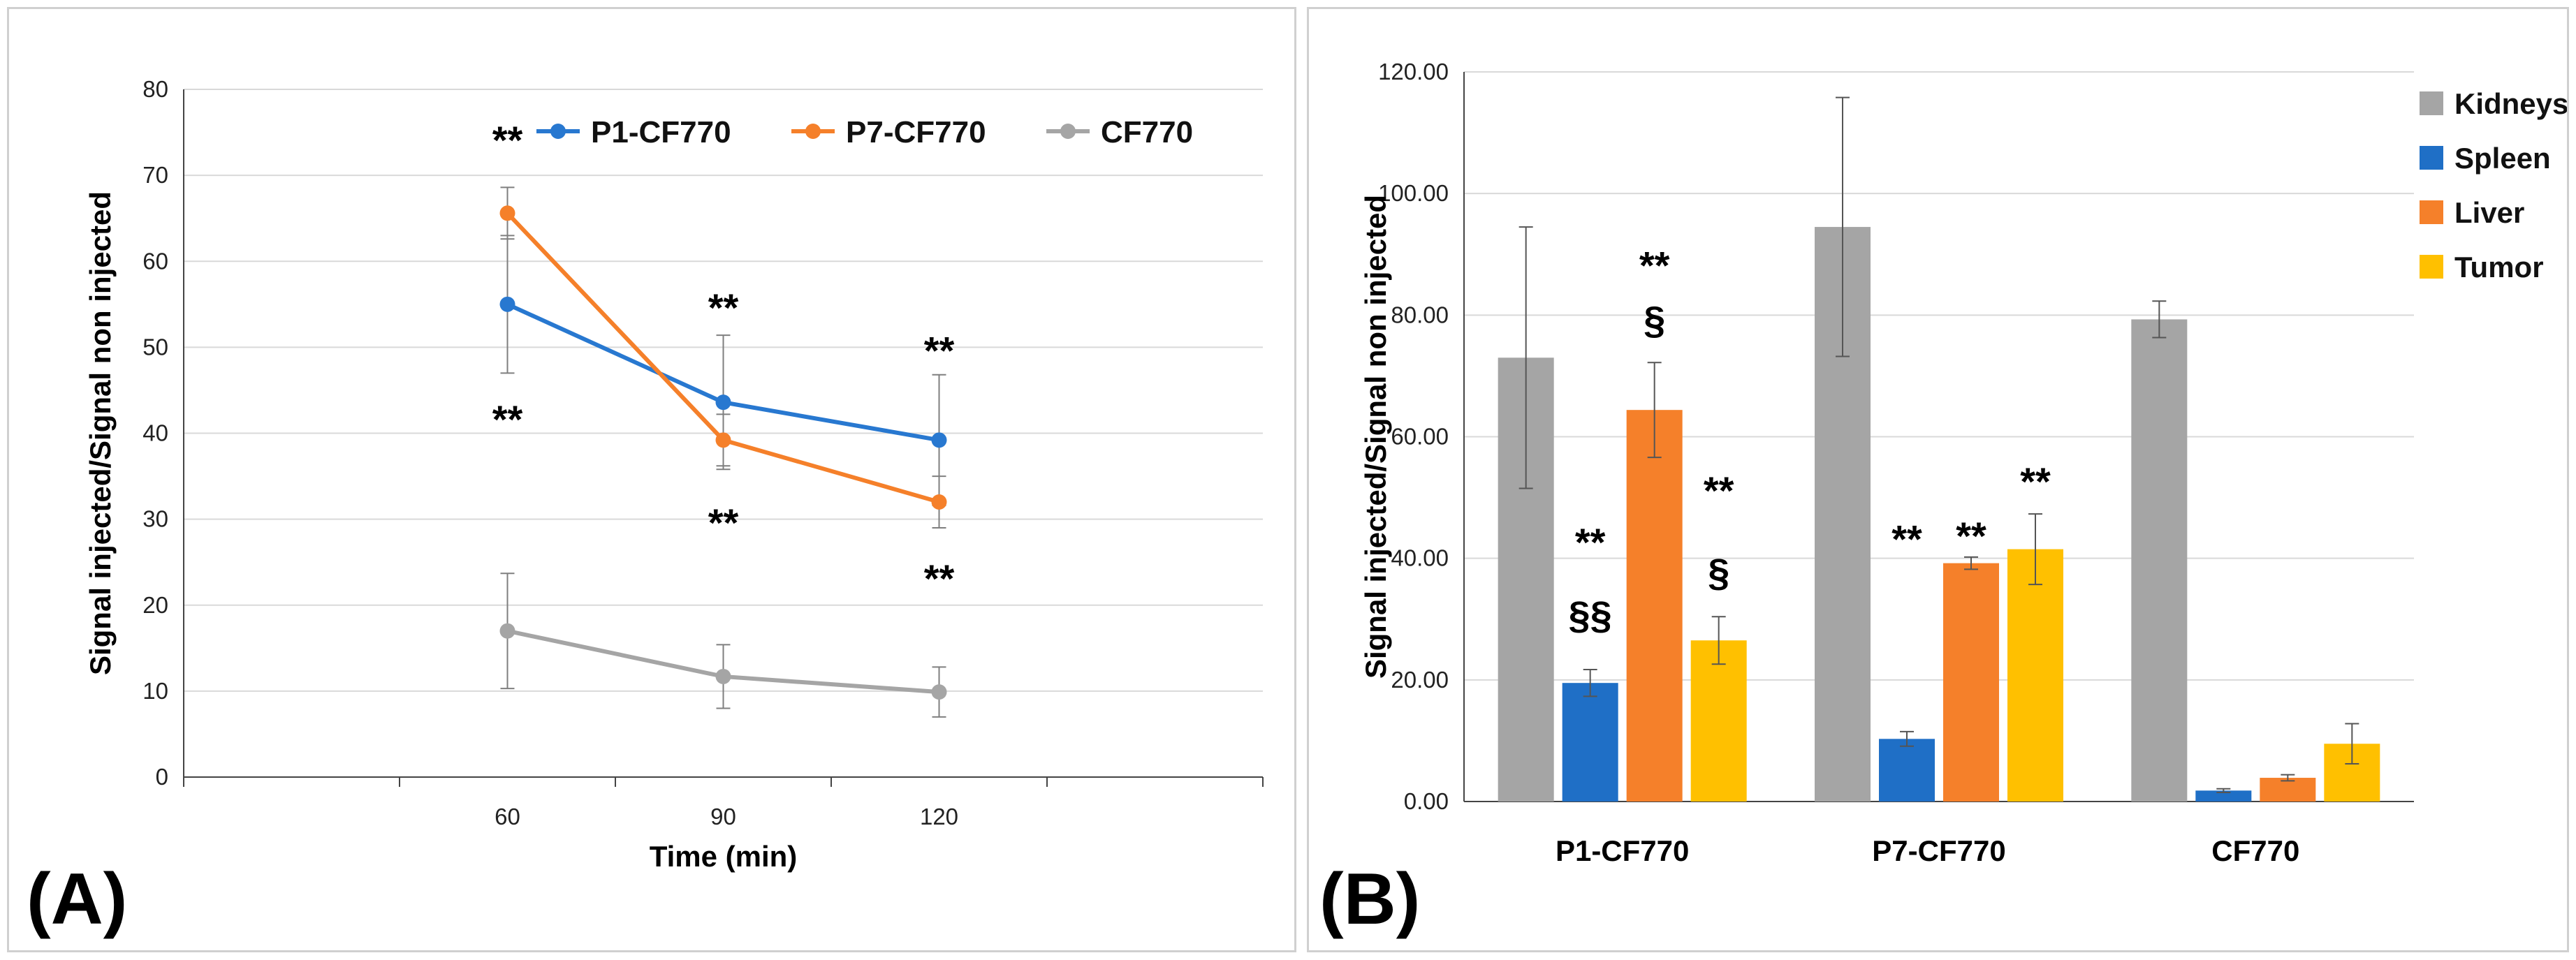  I want to click on y-tick-label: 20.00, so click(1420, 680).